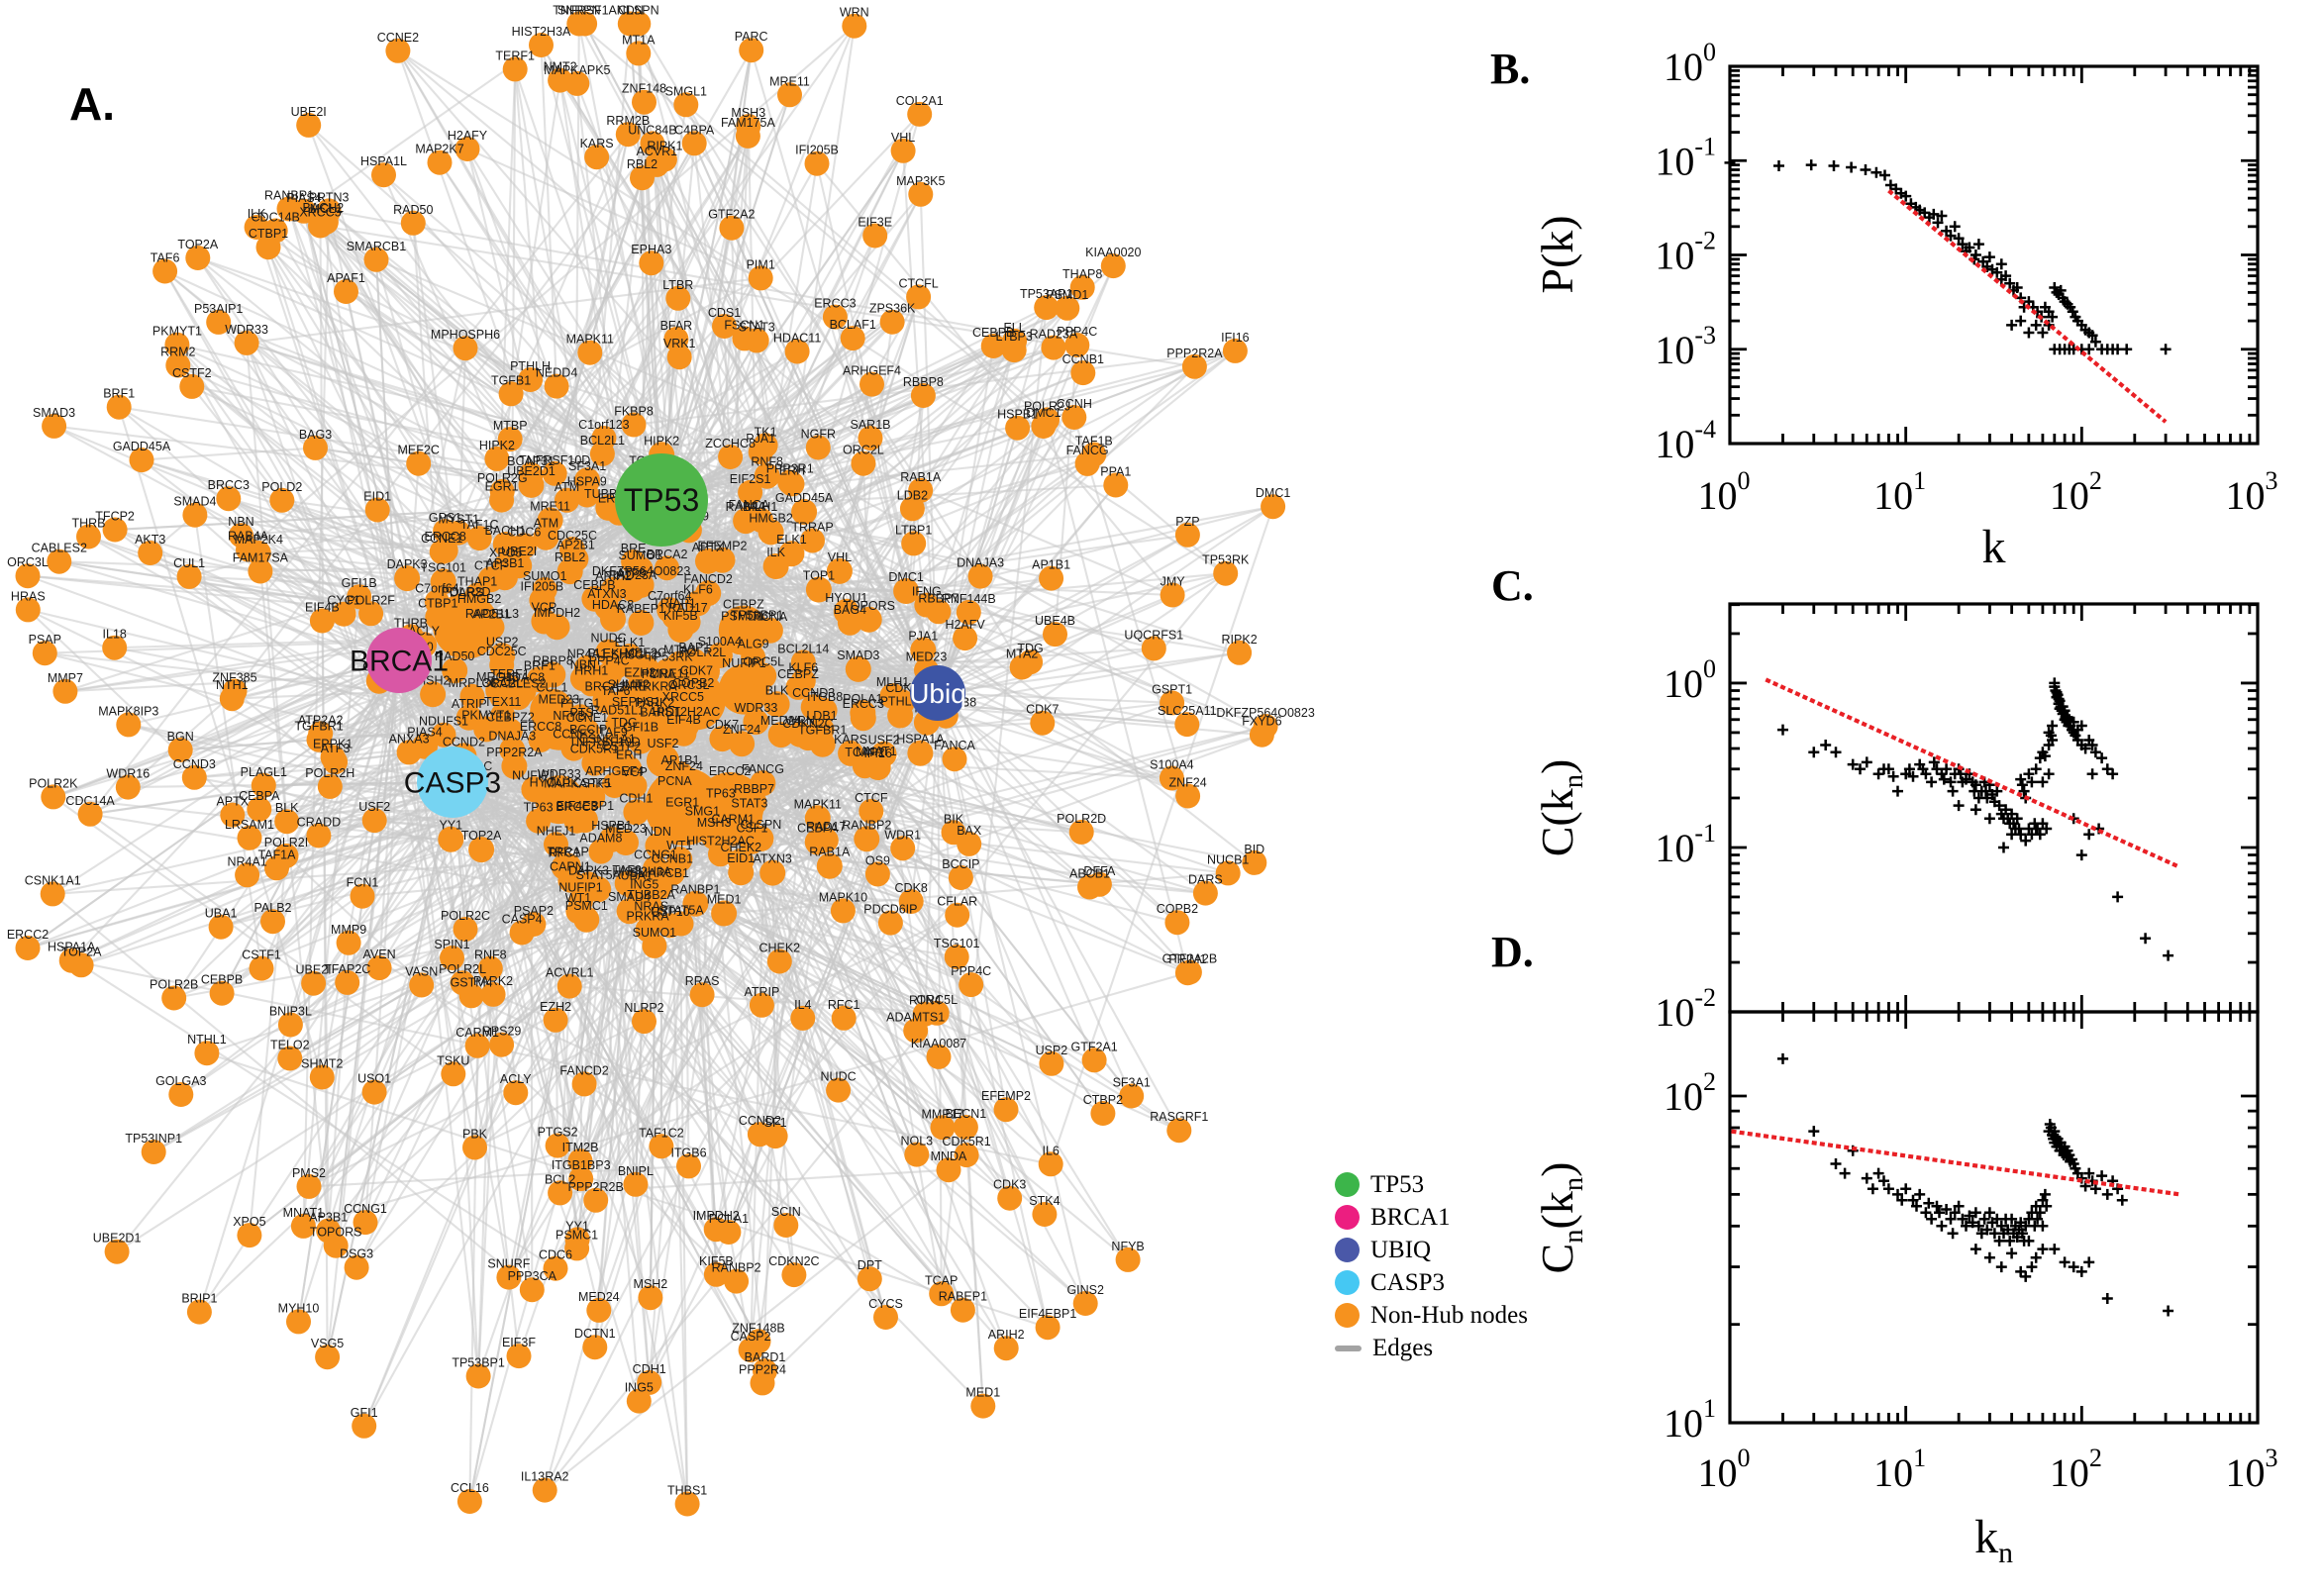 This screenshot has width=2323, height=1596. Describe the element at coordinates (503, 641) in the screenshot. I see `node-label: USP2` at that location.